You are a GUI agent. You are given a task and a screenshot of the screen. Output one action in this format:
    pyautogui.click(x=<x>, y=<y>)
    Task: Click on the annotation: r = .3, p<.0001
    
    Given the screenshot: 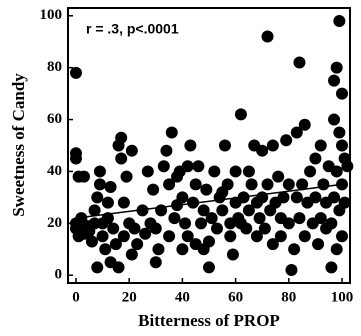 What is the action you would take?
    pyautogui.click(x=132, y=29)
    